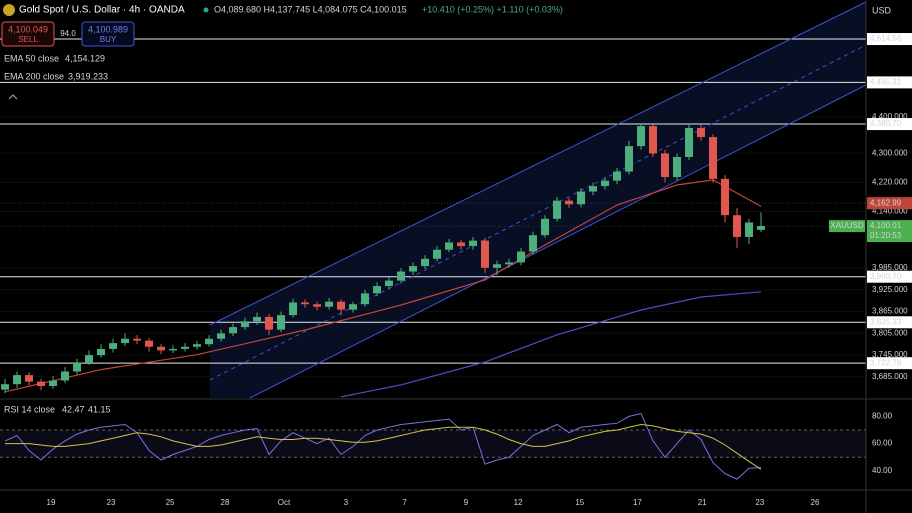 The width and height of the screenshot is (912, 513). What do you see at coordinates (170, 502) in the screenshot?
I see `x-tick-label: 25` at bounding box center [170, 502].